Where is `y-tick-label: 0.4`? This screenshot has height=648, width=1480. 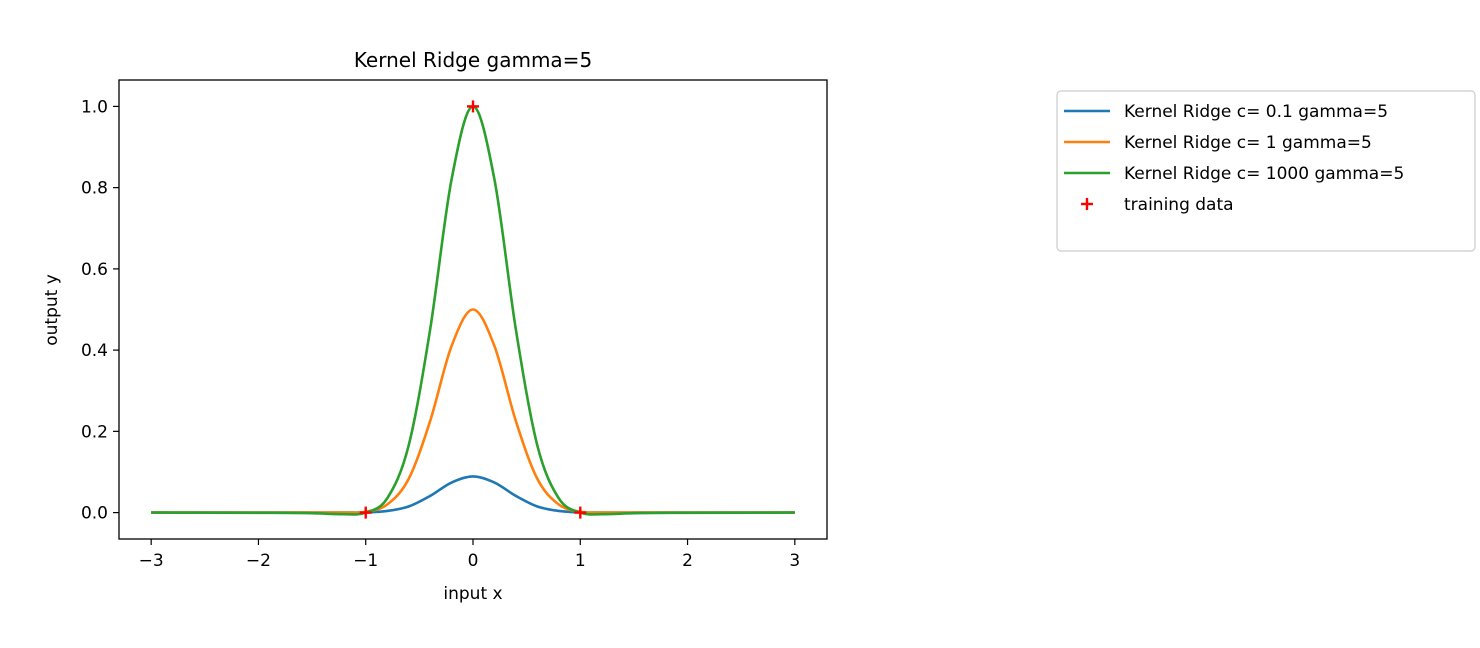 y-tick-label: 0.4 is located at coordinates (94, 351).